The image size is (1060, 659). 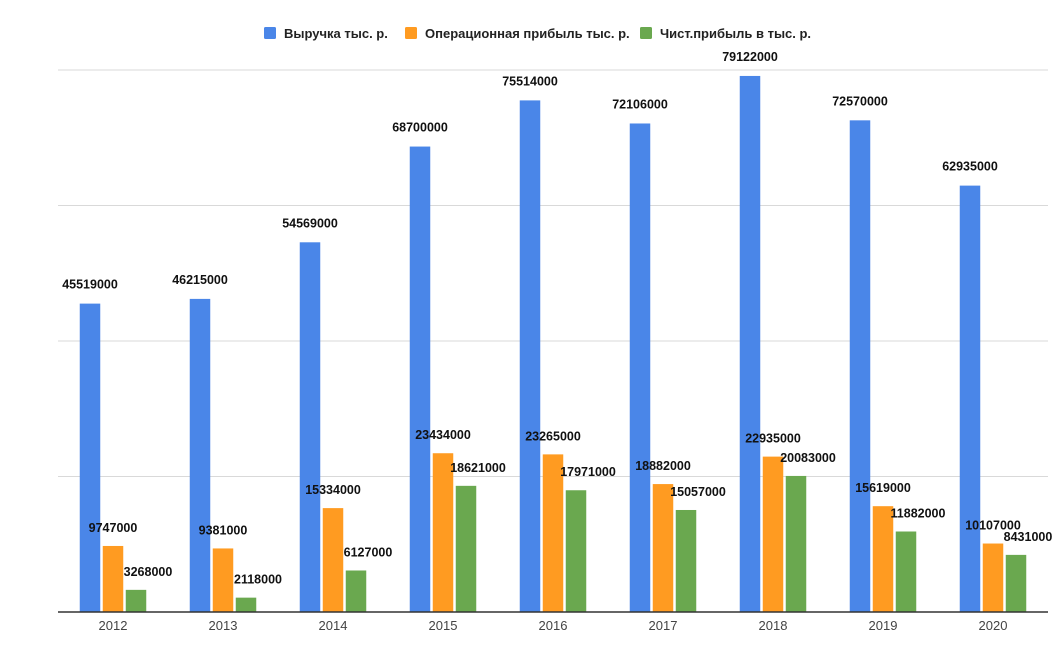 What do you see at coordinates (1028, 537) in the screenshot?
I see `data-label: 8431000` at bounding box center [1028, 537].